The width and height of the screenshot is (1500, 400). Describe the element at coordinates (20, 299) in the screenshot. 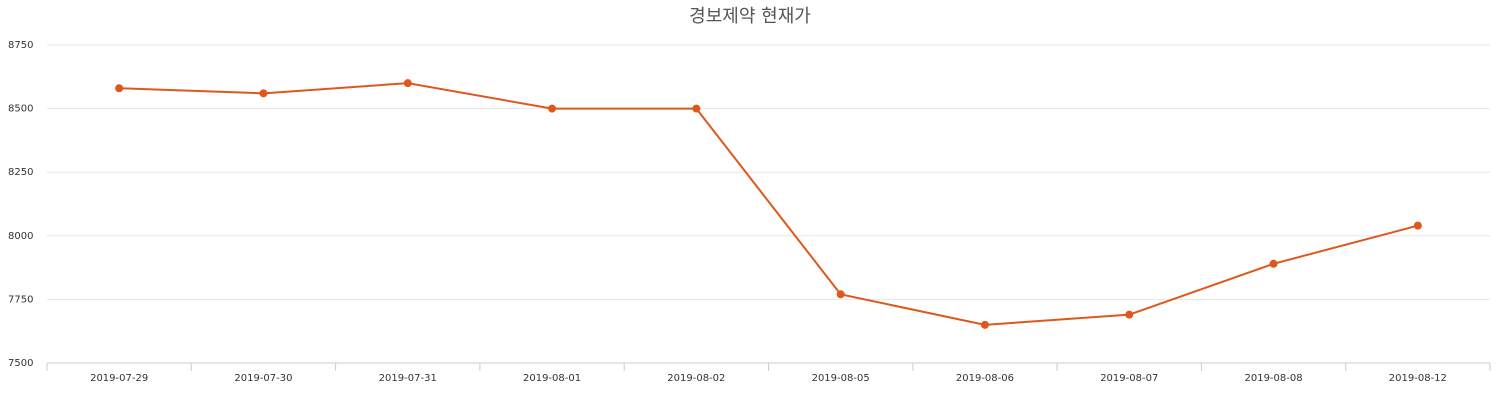

I see `y-tick-label: 7750` at that location.